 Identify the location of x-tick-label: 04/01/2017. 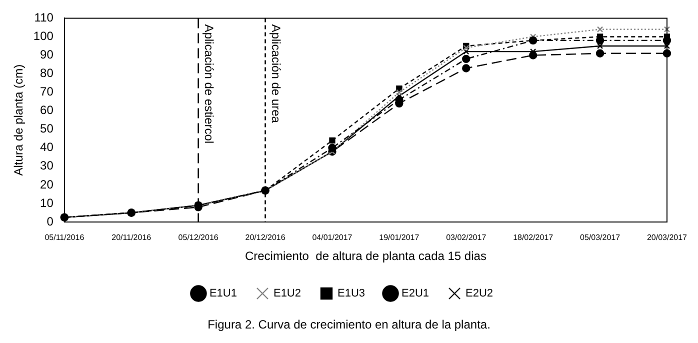
(332, 237).